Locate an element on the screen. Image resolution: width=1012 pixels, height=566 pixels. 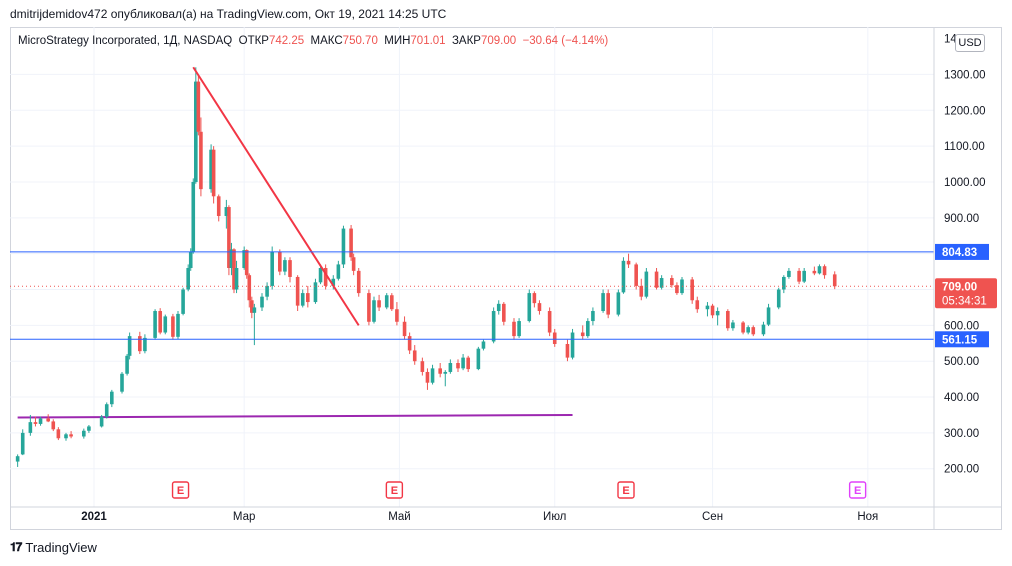
y-tick-label: 1300.00 is located at coordinates (965, 75).